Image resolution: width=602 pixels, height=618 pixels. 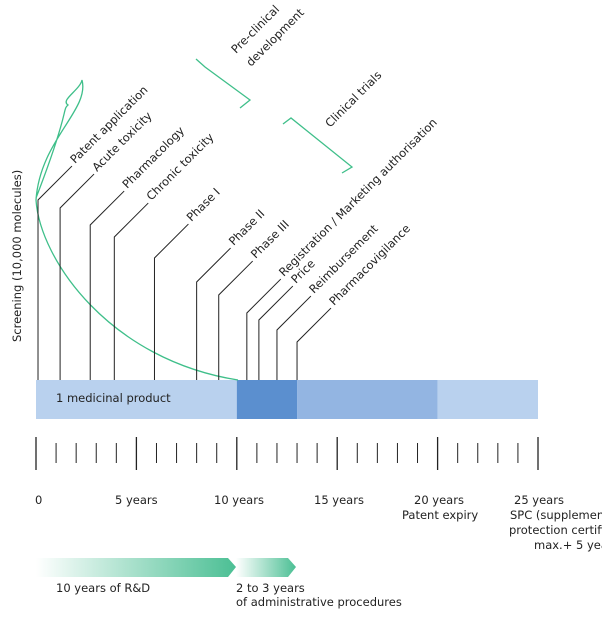 I want to click on clinical-bracket, so click(x=318, y=145).